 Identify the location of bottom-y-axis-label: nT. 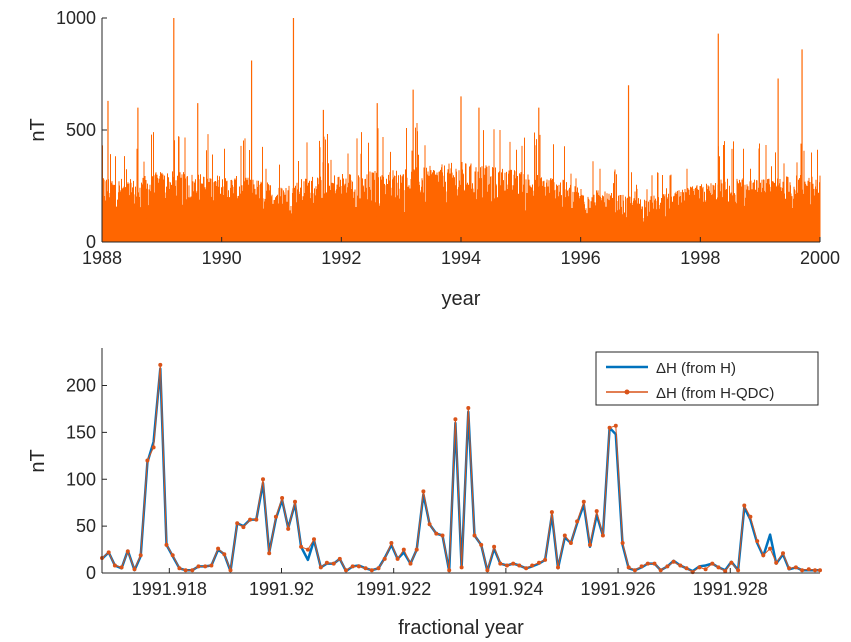
(38, 460).